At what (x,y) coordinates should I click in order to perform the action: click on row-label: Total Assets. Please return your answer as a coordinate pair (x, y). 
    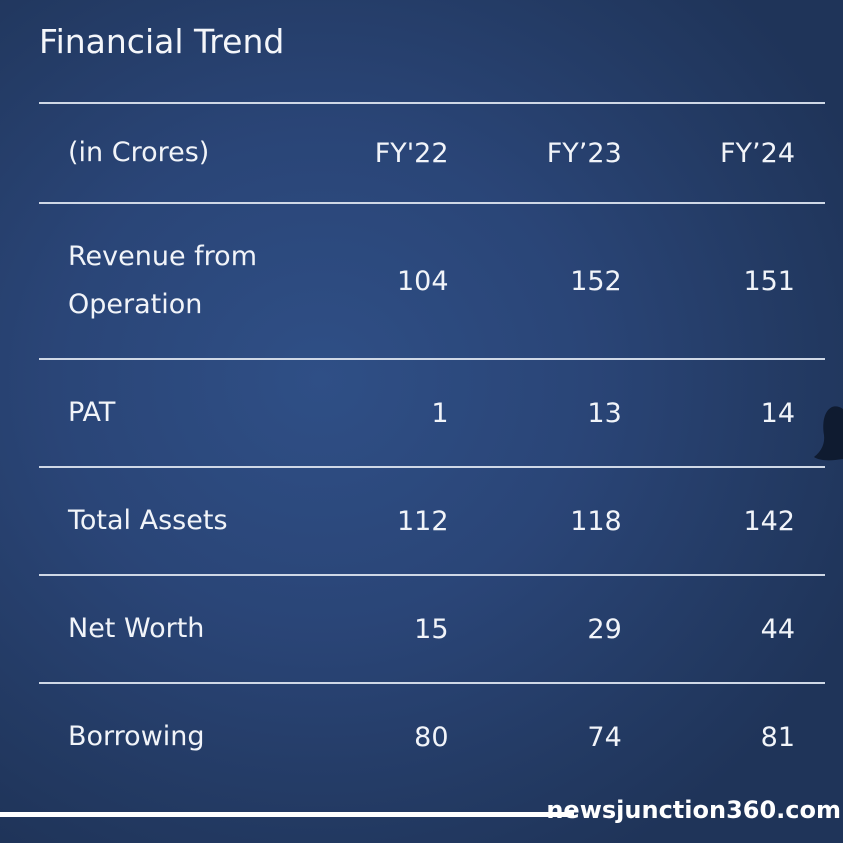
    Looking at the image, I should click on (167, 520).